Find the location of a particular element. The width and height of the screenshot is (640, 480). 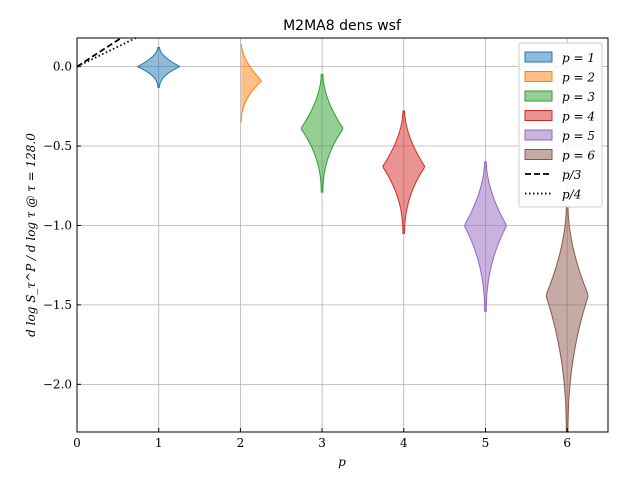

y-tick-label: −1.0 is located at coordinates (57, 225).